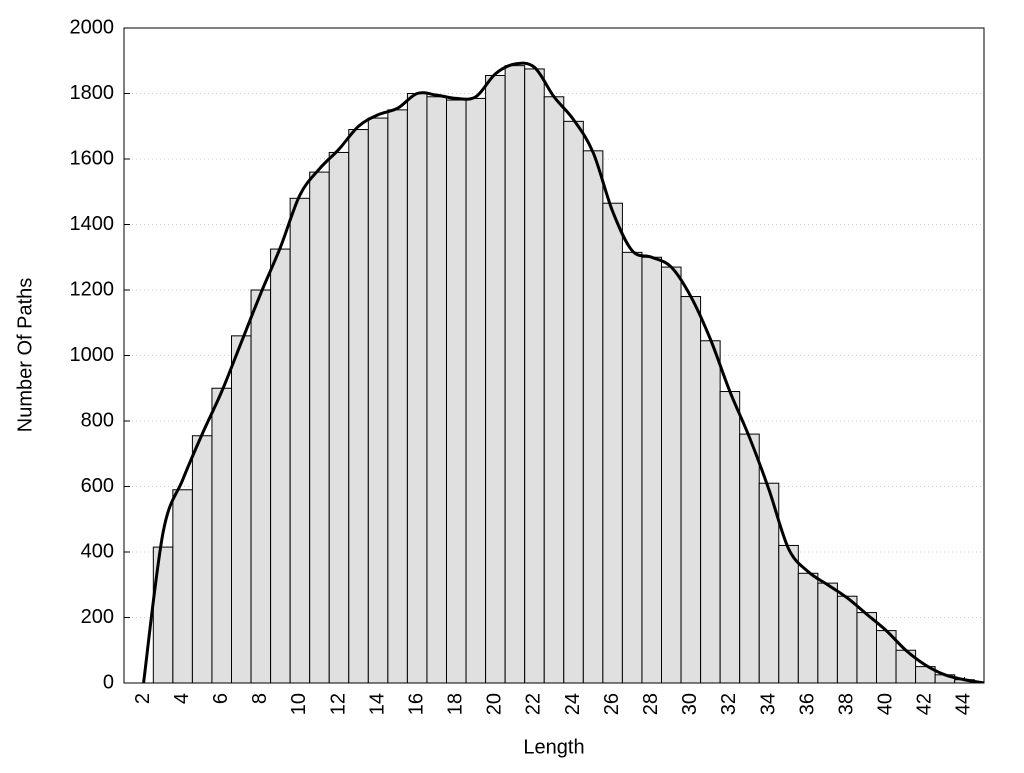  What do you see at coordinates (182, 698) in the screenshot?
I see `x-tick-label: 4` at bounding box center [182, 698].